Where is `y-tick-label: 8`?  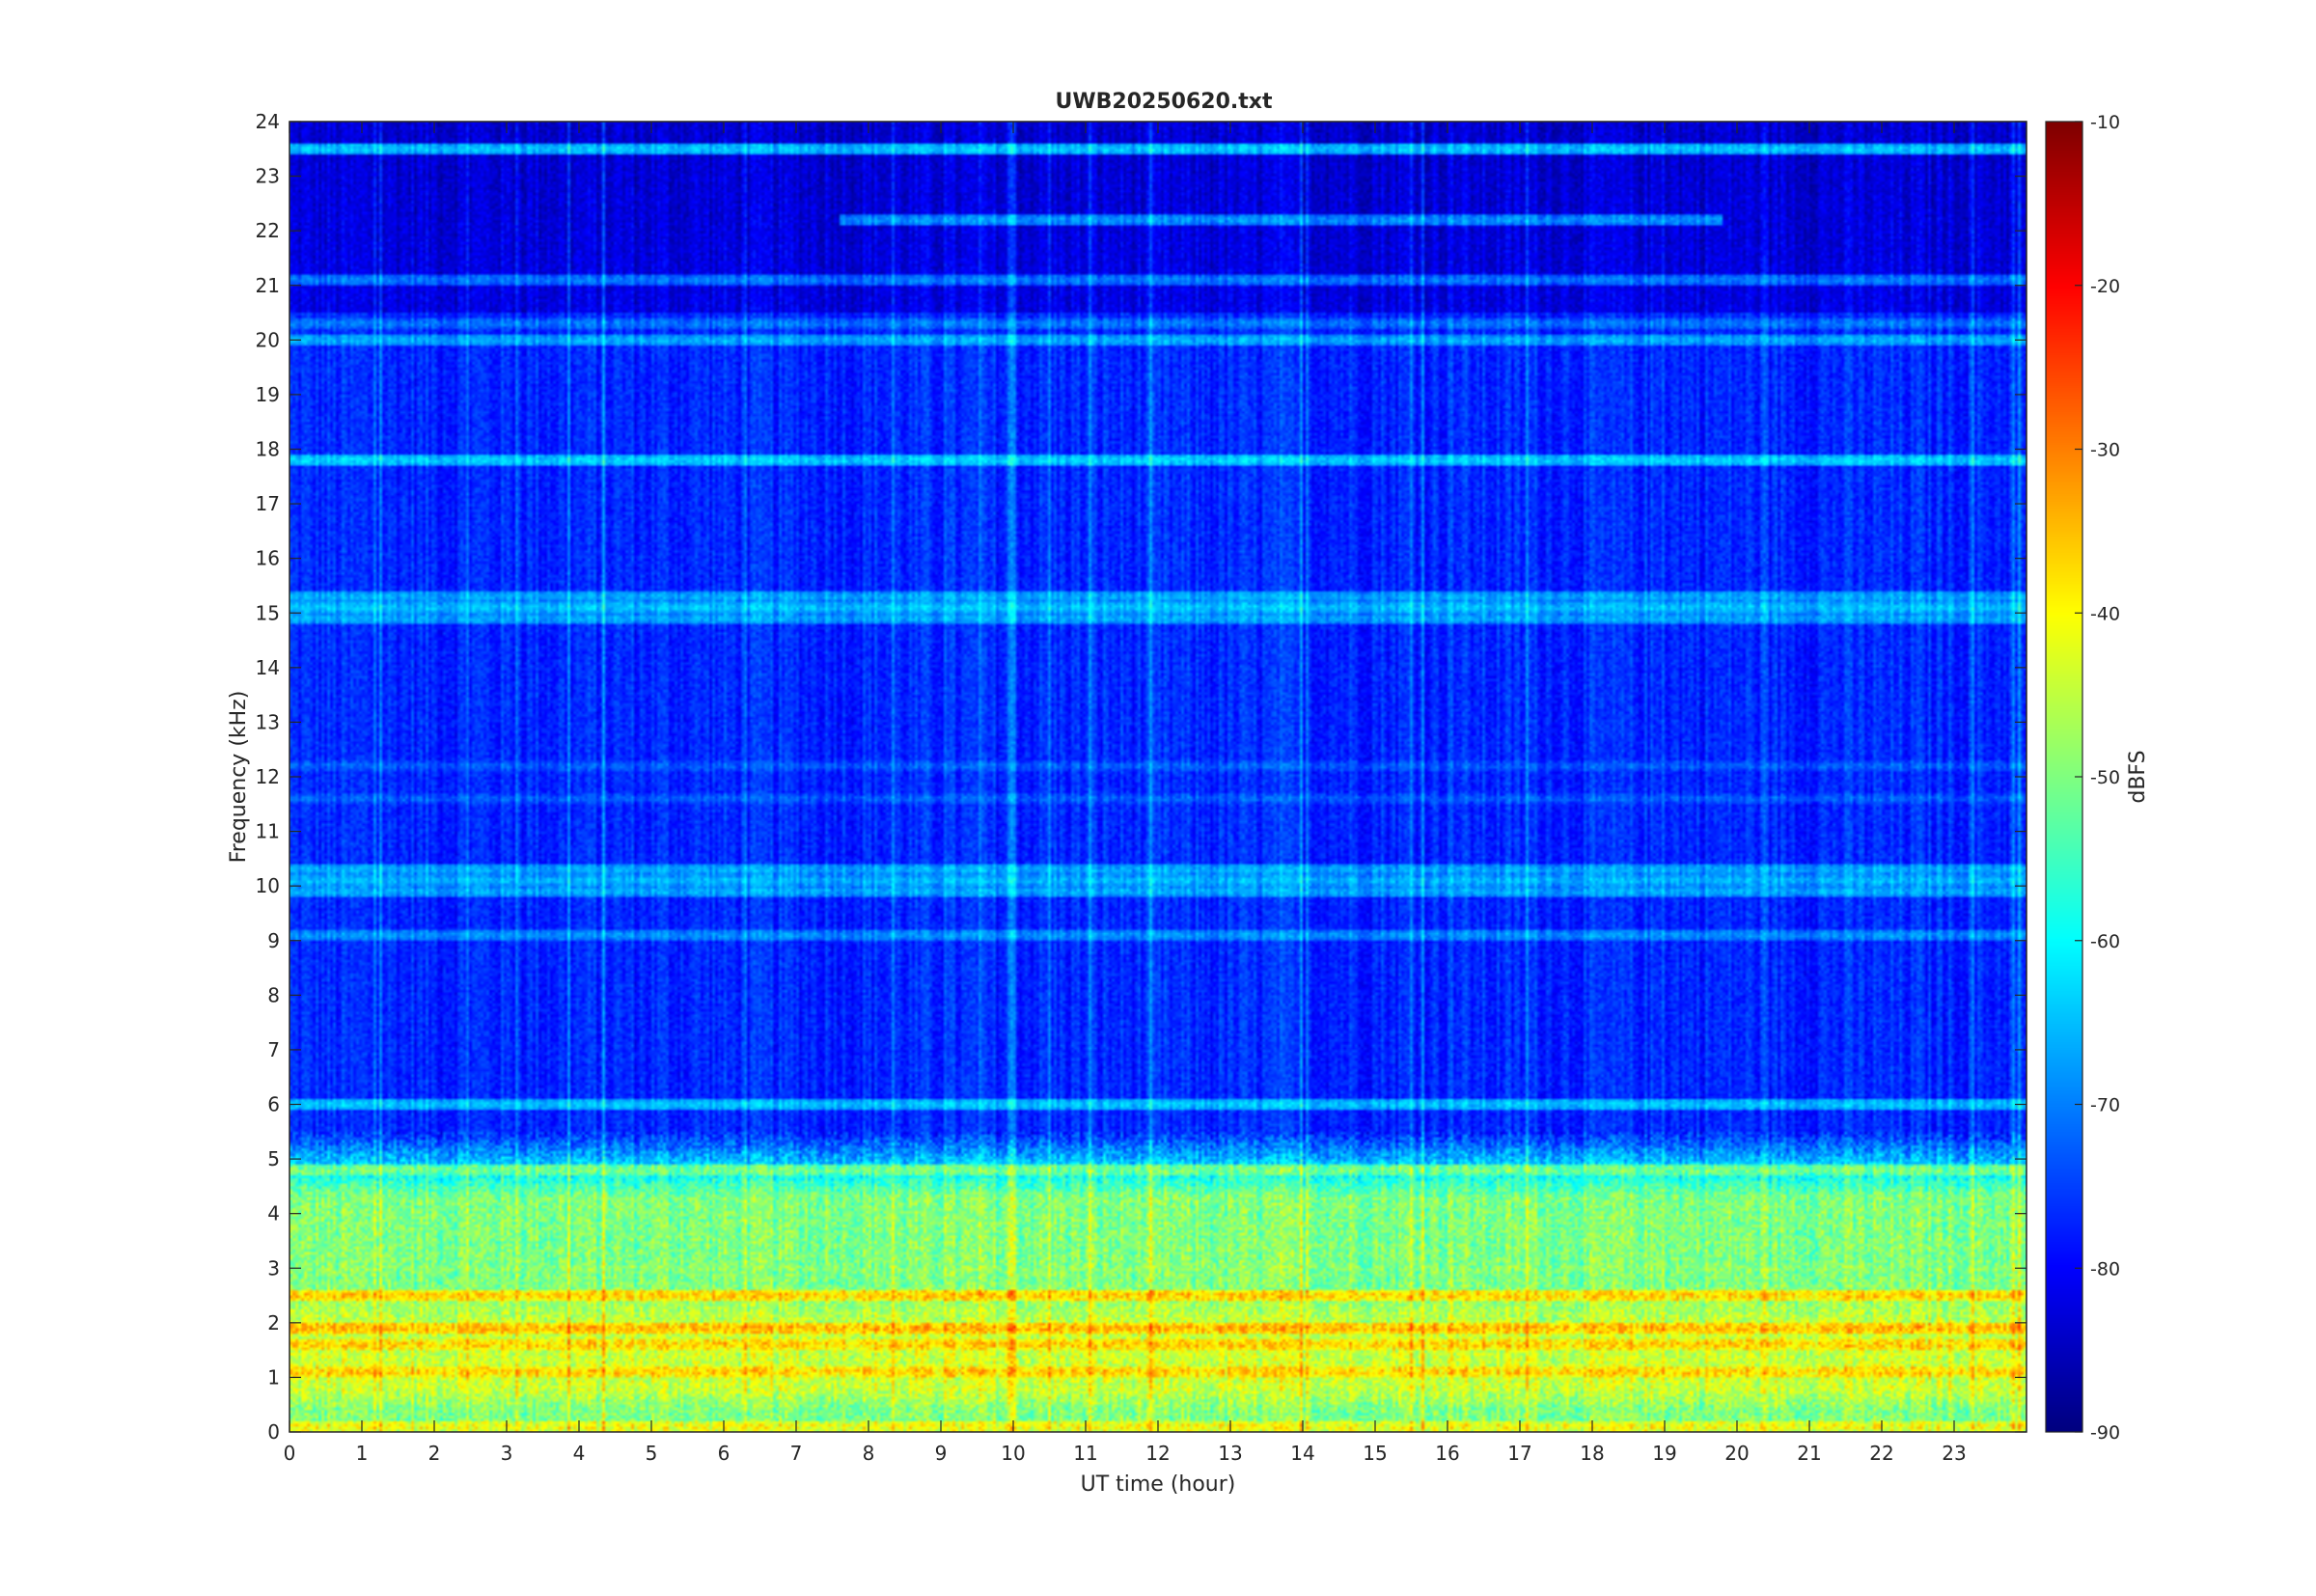
y-tick-label: 8 is located at coordinates (273, 994).